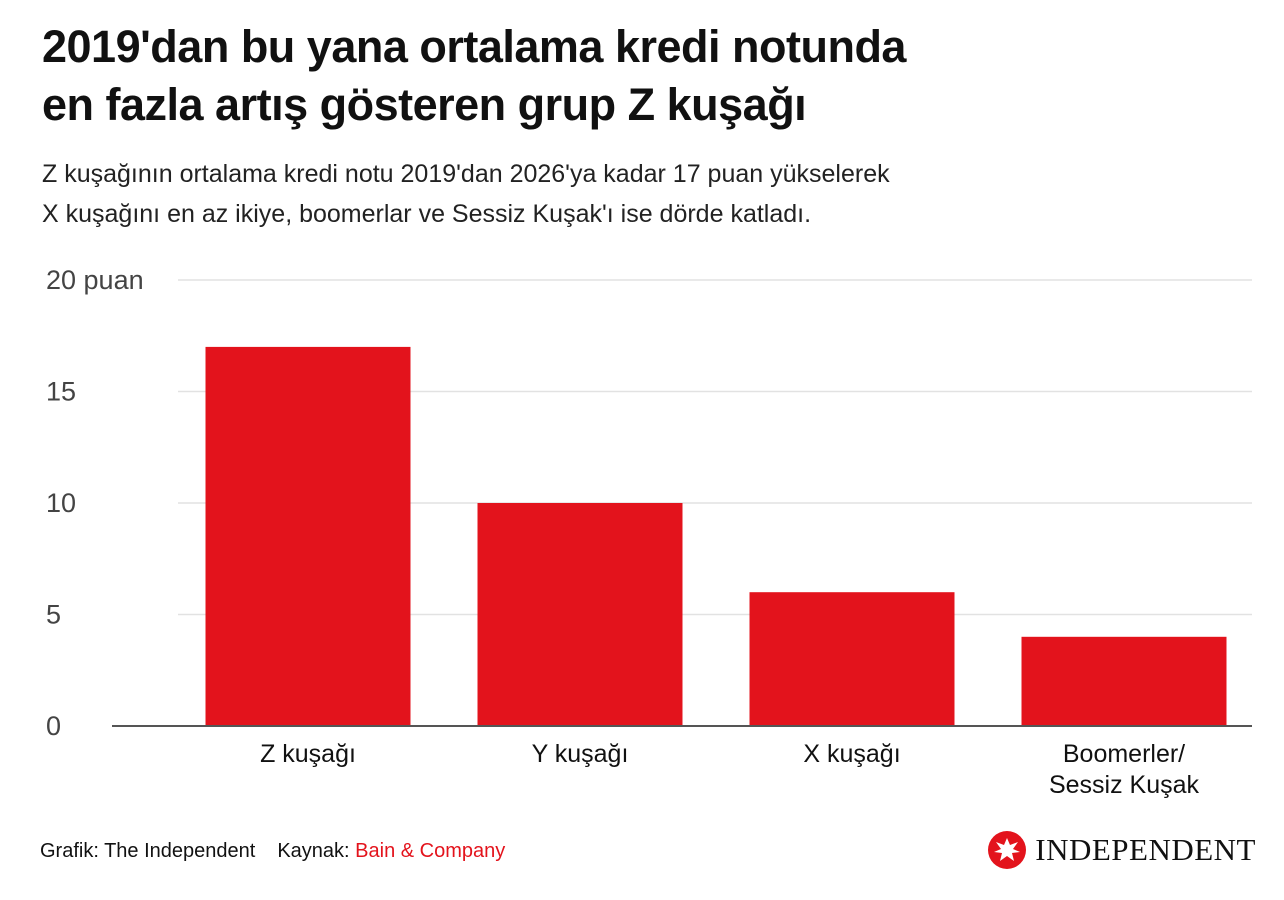  What do you see at coordinates (1007, 850) in the screenshot?
I see `eagle-icon` at bounding box center [1007, 850].